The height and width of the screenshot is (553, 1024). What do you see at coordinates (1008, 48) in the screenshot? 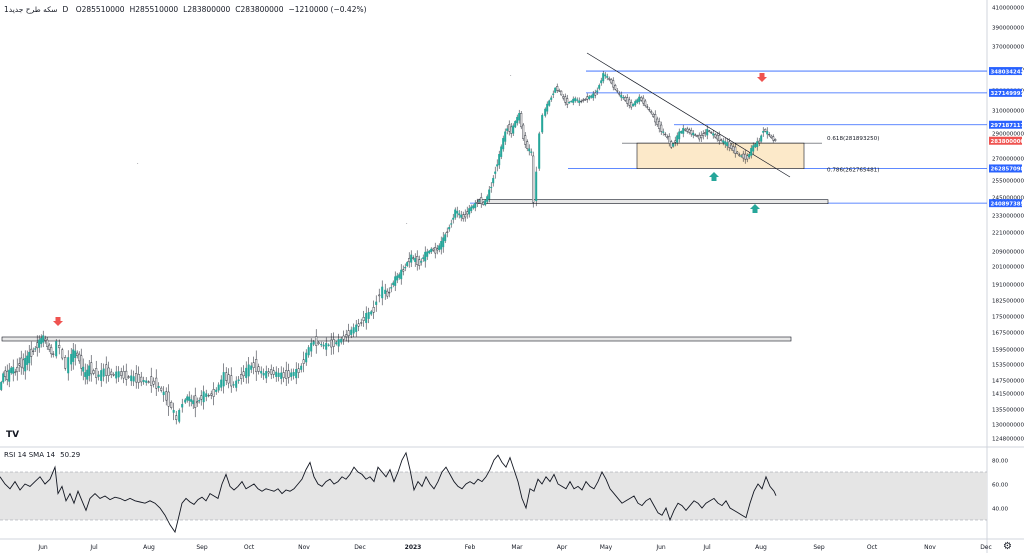
I see `price-tick-label: 370000000` at bounding box center [1008, 48].